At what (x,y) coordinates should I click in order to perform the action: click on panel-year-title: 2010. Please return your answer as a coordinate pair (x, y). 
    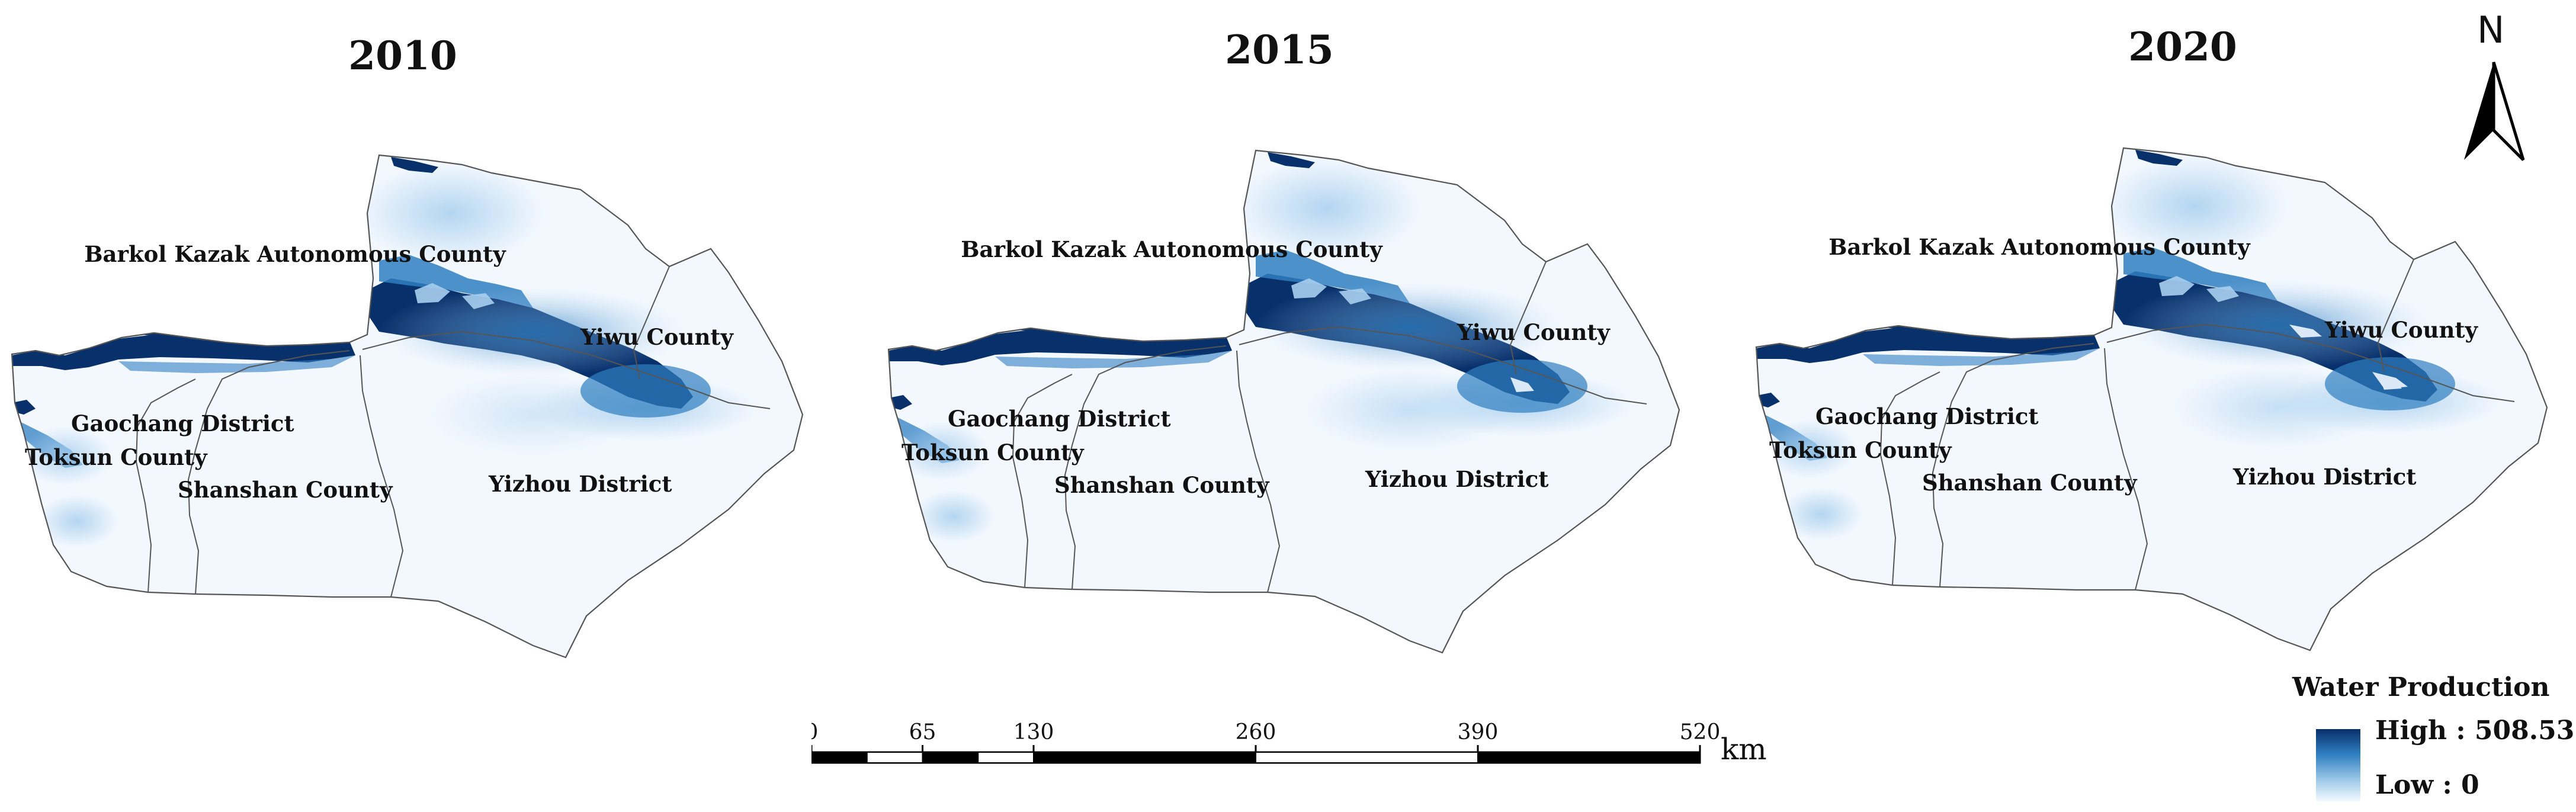
    Looking at the image, I should click on (402, 56).